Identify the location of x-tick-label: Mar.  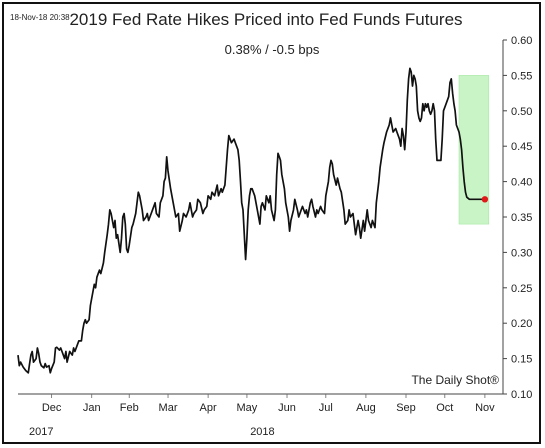
(168, 408).